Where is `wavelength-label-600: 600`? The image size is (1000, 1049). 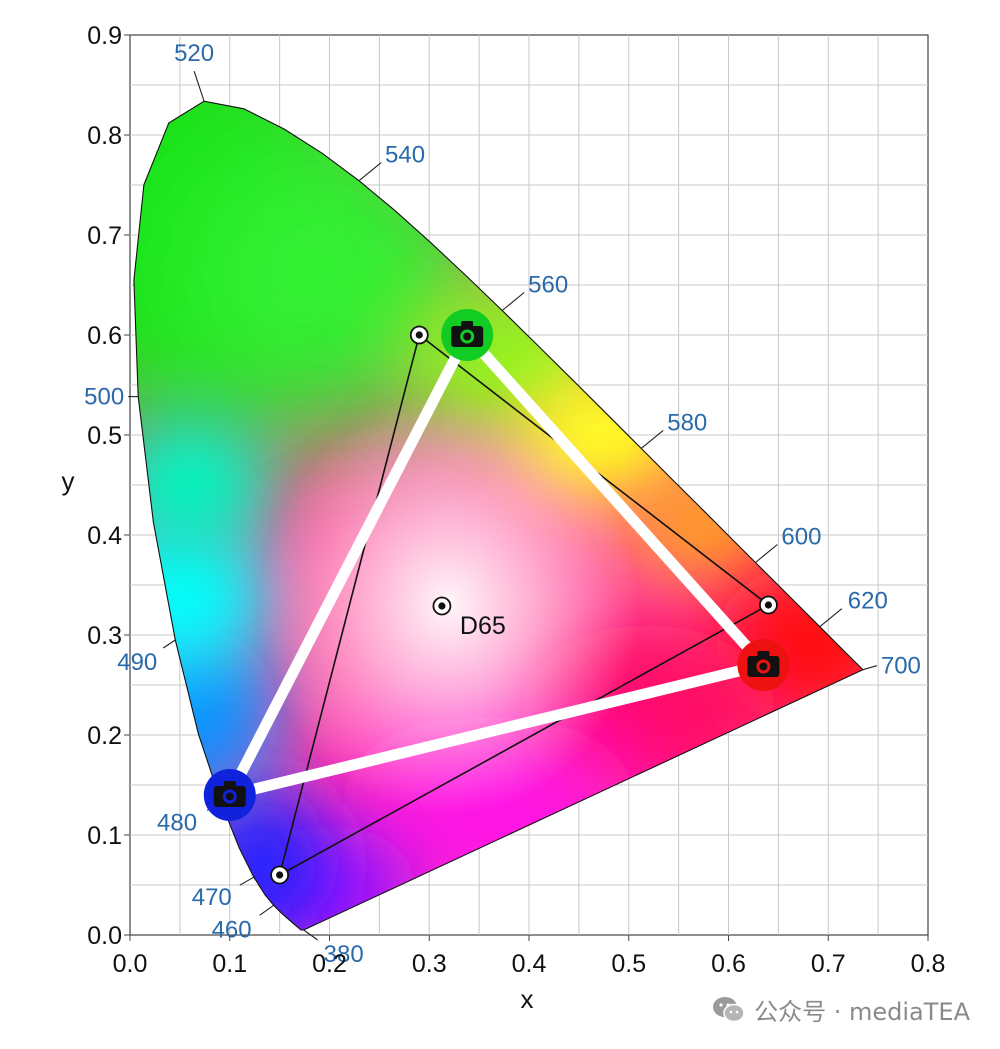 wavelength-label-600: 600 is located at coordinates (801, 537).